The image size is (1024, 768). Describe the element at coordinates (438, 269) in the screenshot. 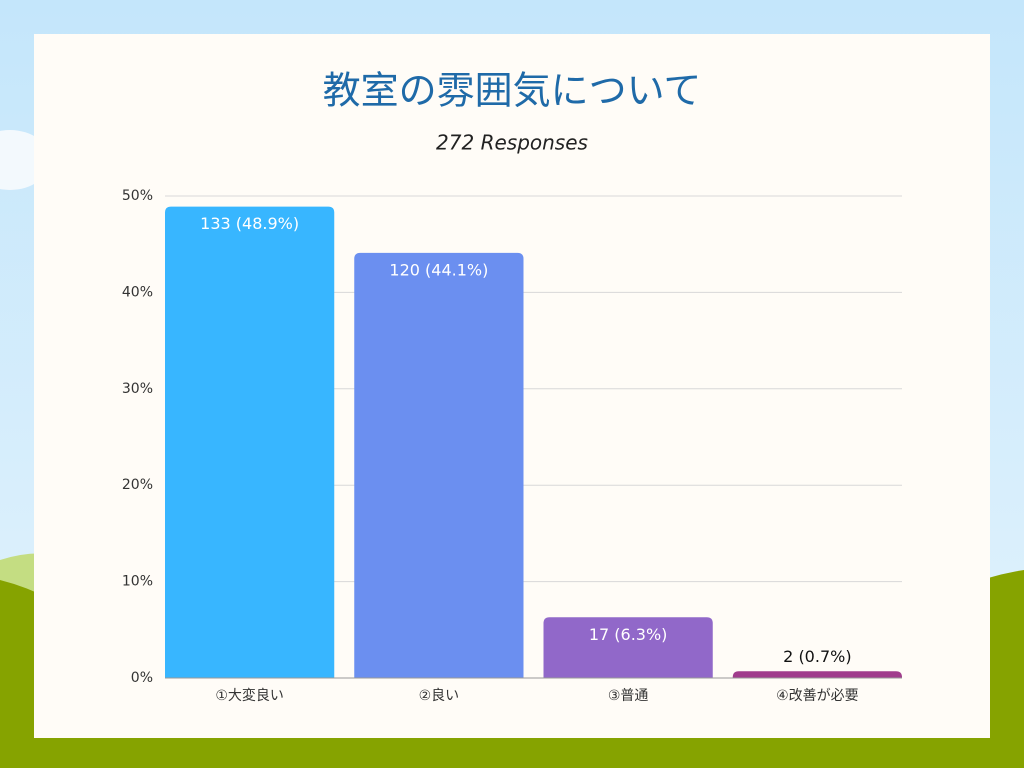

I see `data-label: 120 (44.1%)` at that location.